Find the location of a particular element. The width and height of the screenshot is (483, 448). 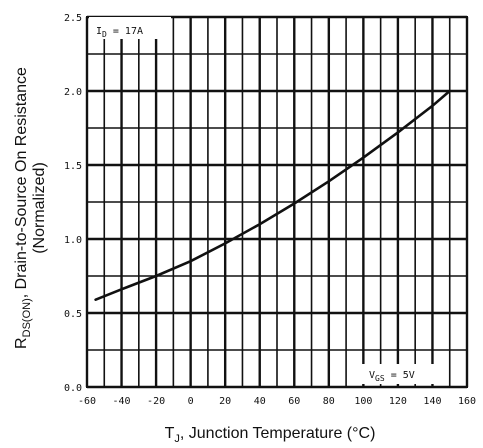

x-axis-label: TJ, Junction Temperature (°C) is located at coordinates (270, 435).